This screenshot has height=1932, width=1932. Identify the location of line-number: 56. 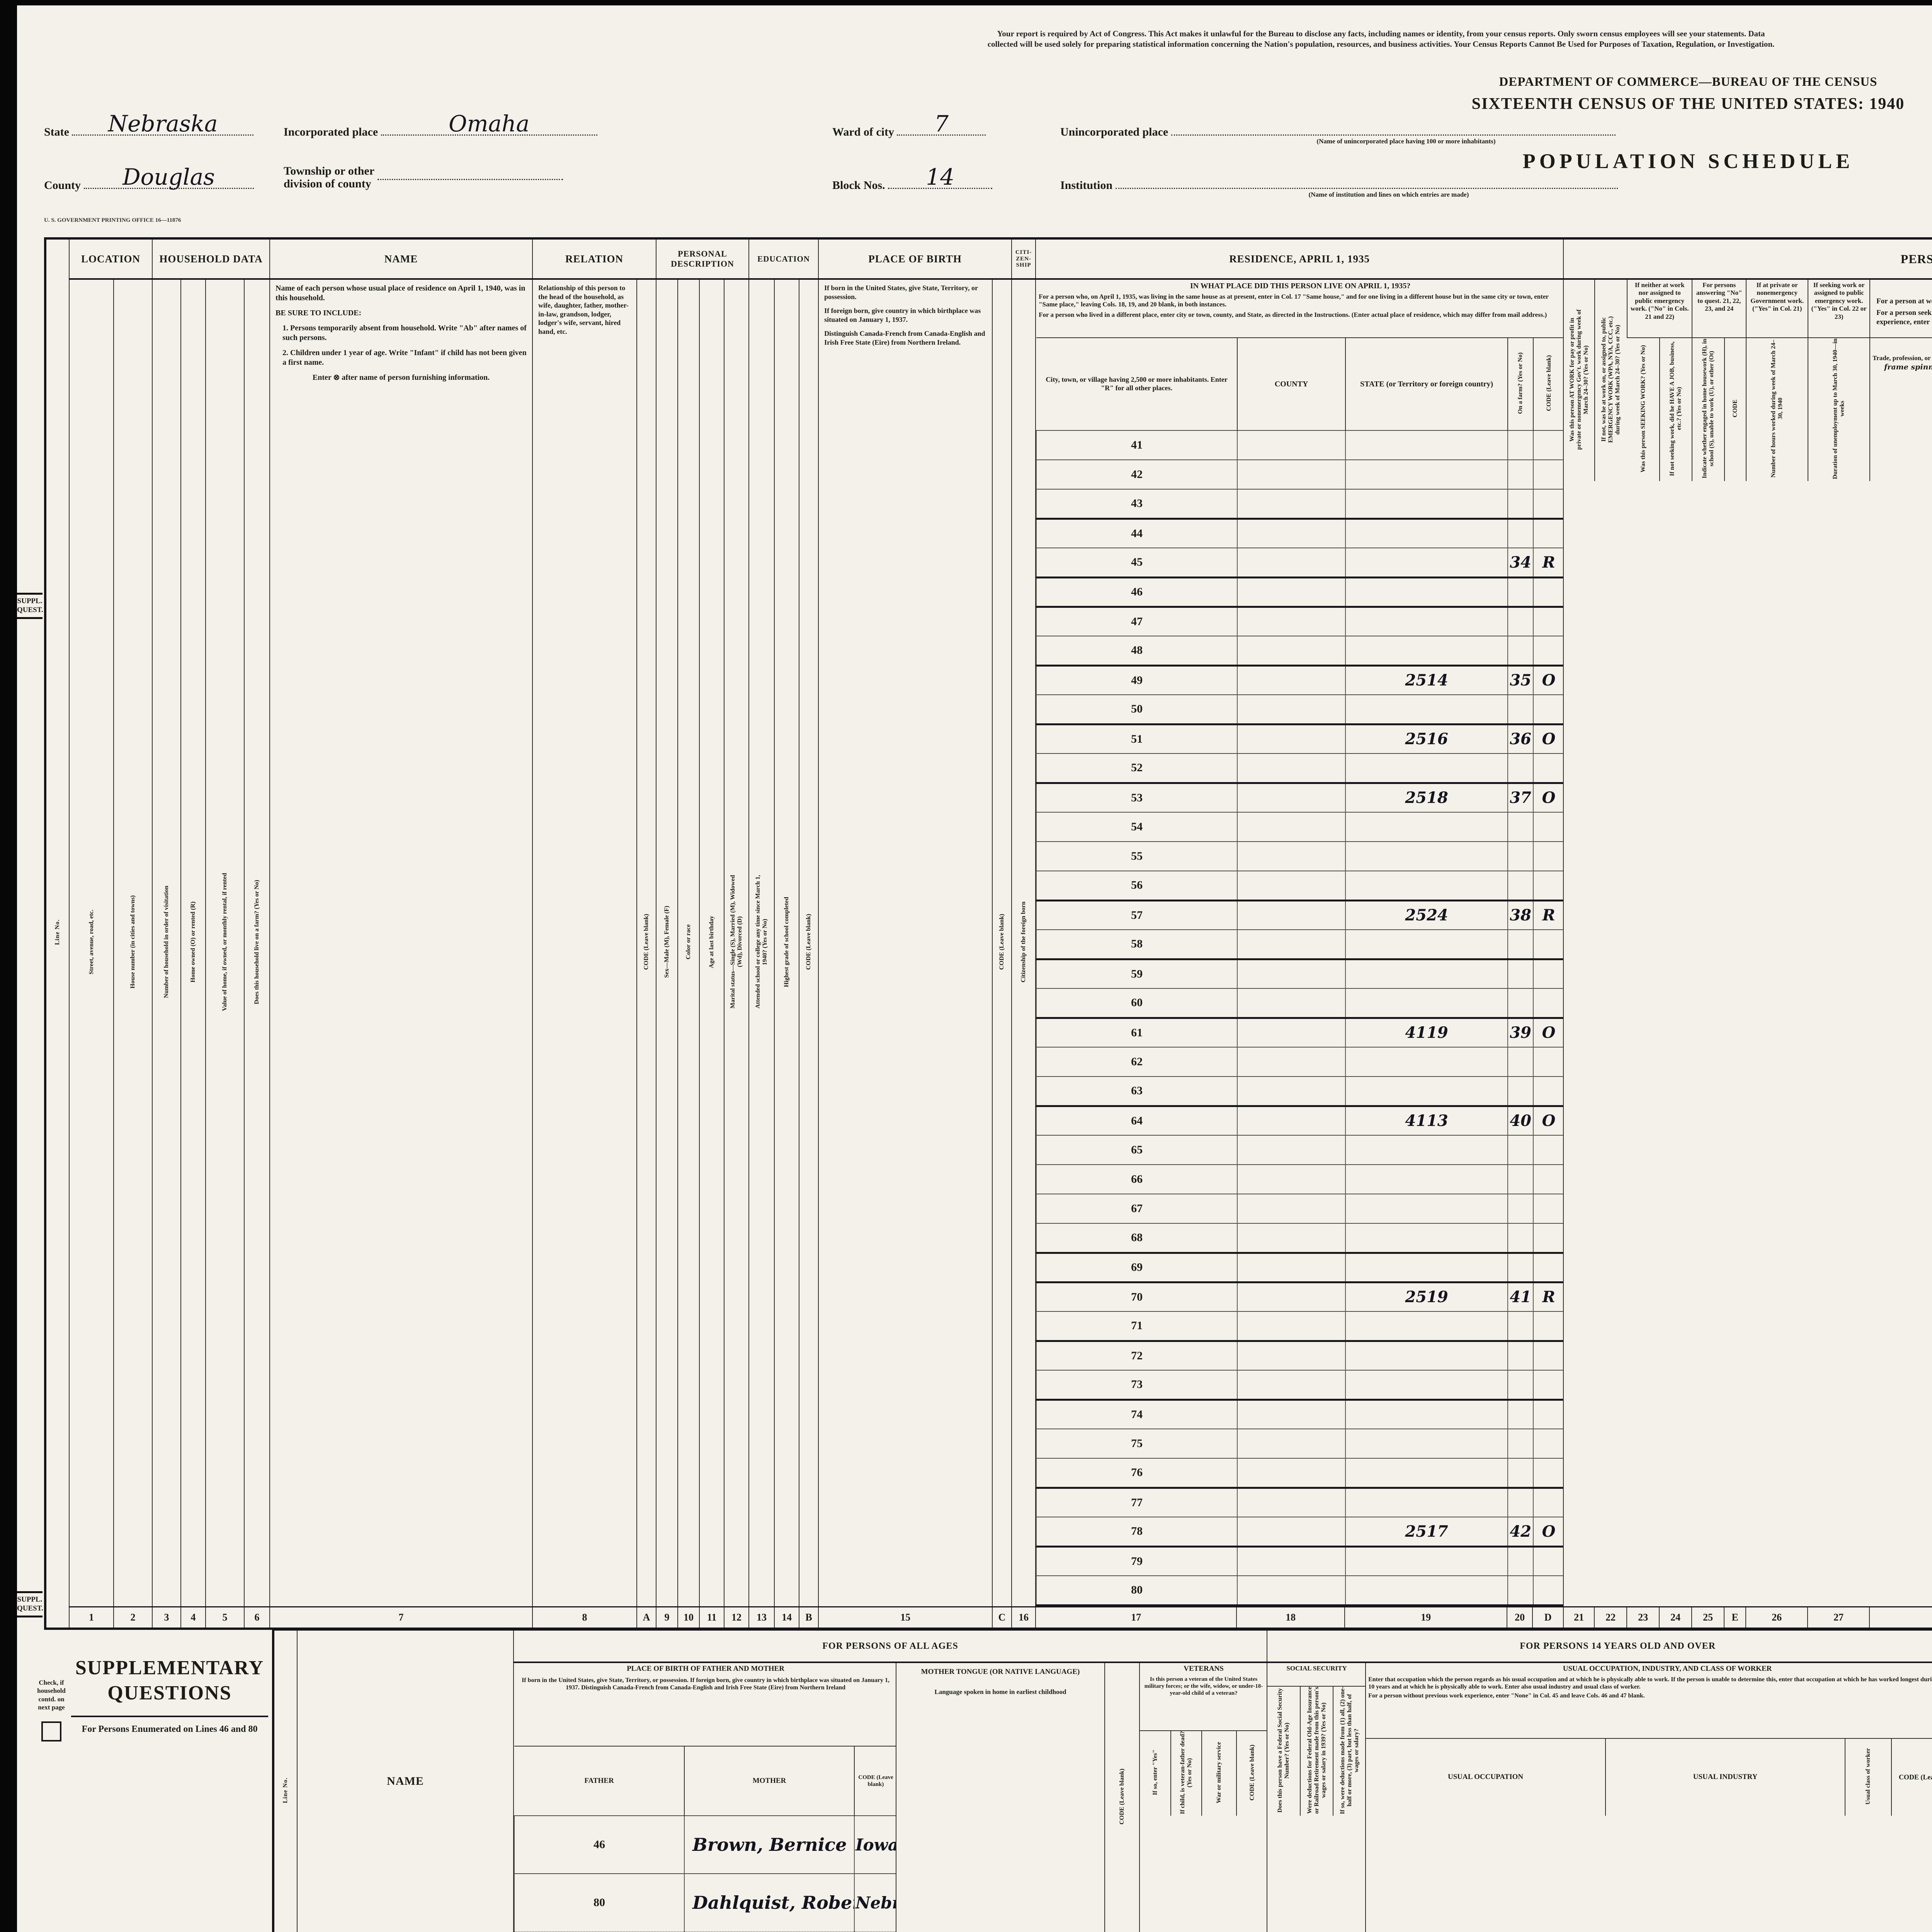
(1137, 886).